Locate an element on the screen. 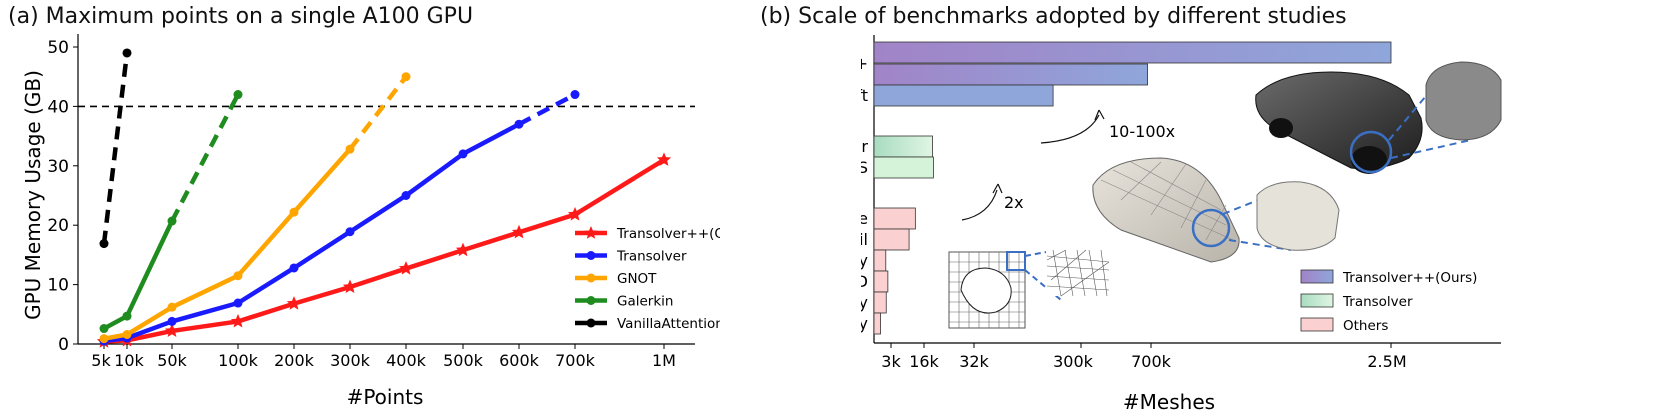  chart-a-legend-item: Transolver++(Ours) is located at coordinates (647, 234).